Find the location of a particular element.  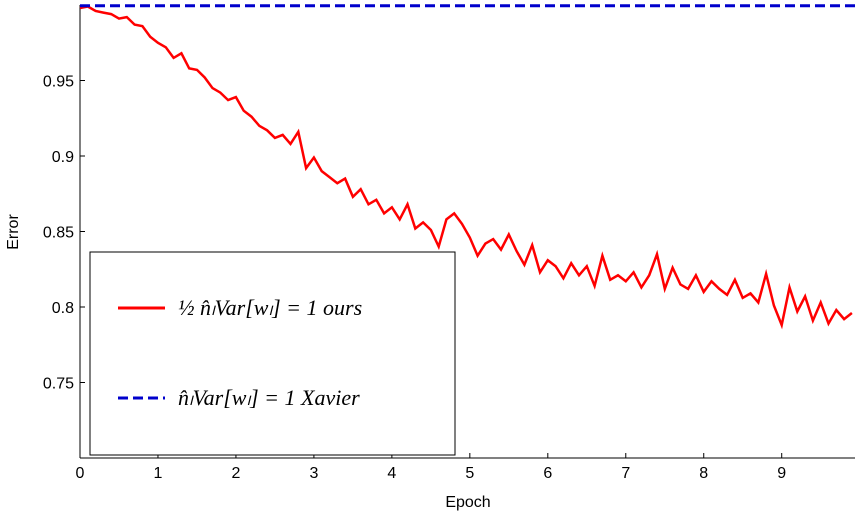

x-tick-label: 4 is located at coordinates (391, 473).